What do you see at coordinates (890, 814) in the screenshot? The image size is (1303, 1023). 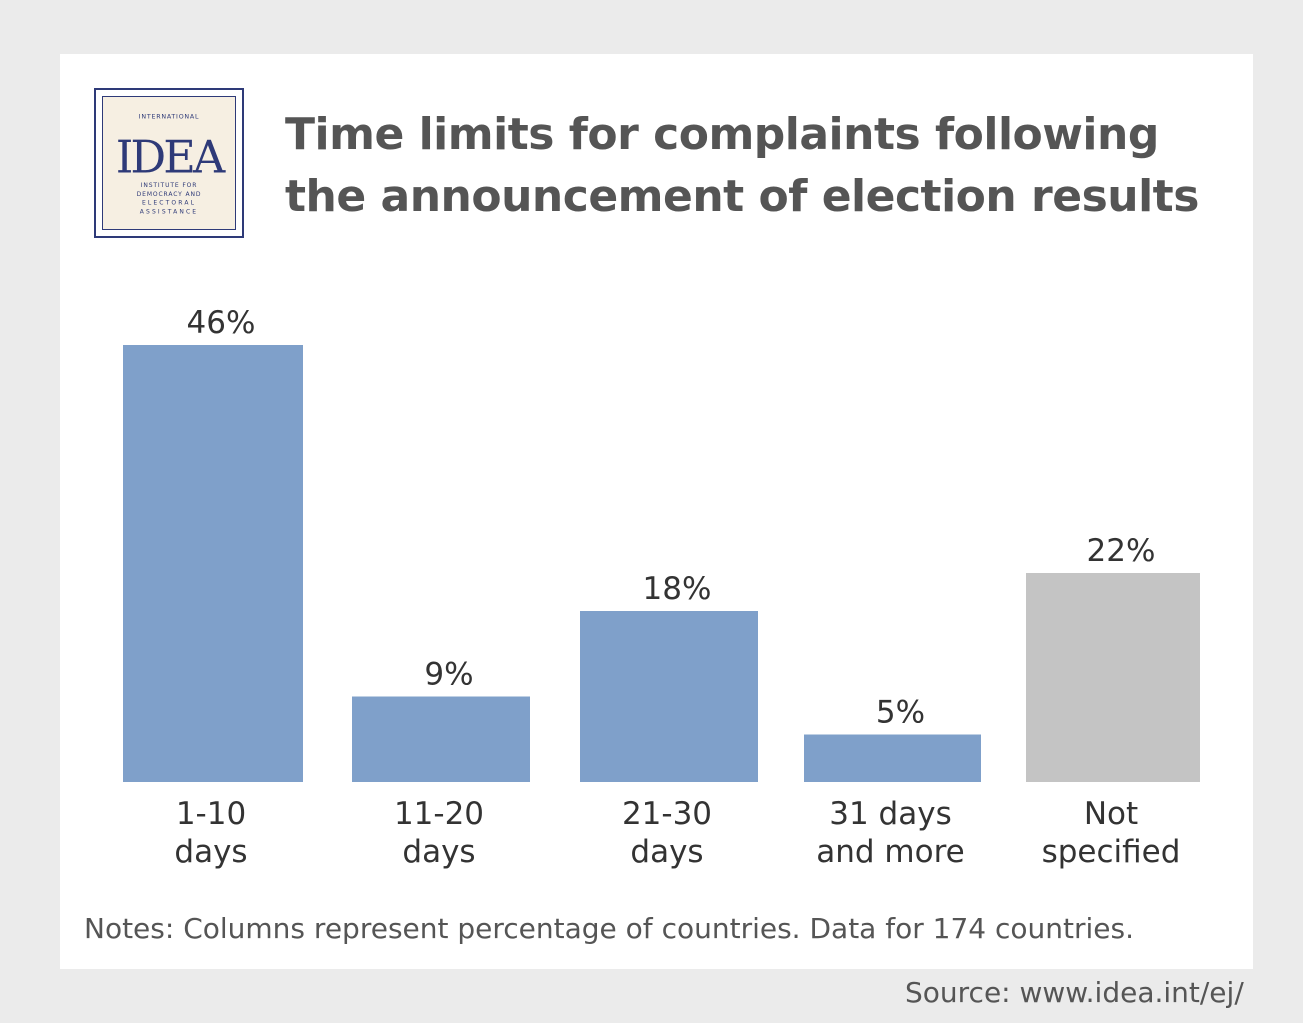 I see `category-tick-label: 31 days` at bounding box center [890, 814].